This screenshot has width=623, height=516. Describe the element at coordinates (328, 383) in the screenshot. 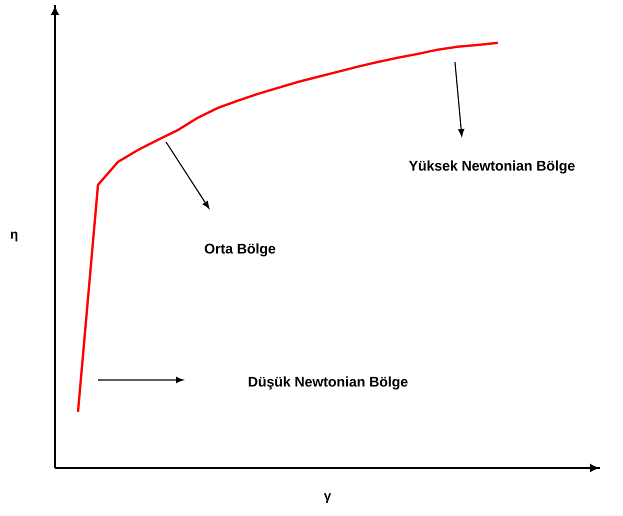

I see `annotation: Düşük Newtonian Bölge` at that location.